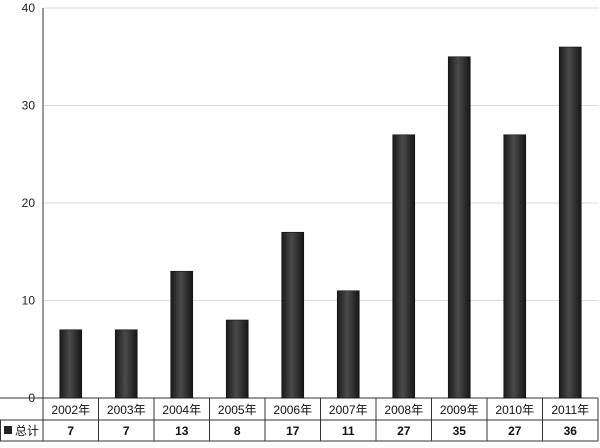  Describe the element at coordinates (348, 344) in the screenshot. I see `bar-2007年` at that location.